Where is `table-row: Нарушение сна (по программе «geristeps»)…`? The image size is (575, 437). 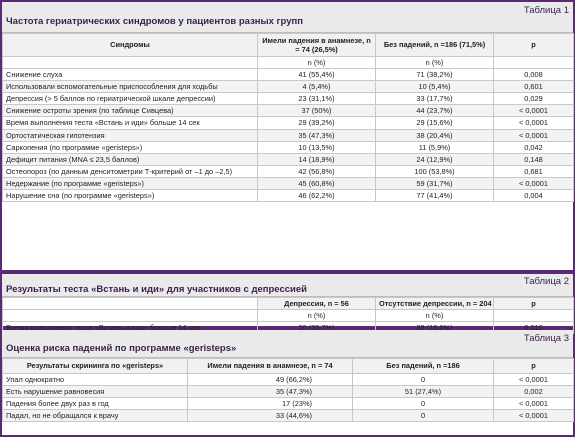 table-row: Нарушение сна (по программе «geristeps»)… is located at coordinates (288, 196).